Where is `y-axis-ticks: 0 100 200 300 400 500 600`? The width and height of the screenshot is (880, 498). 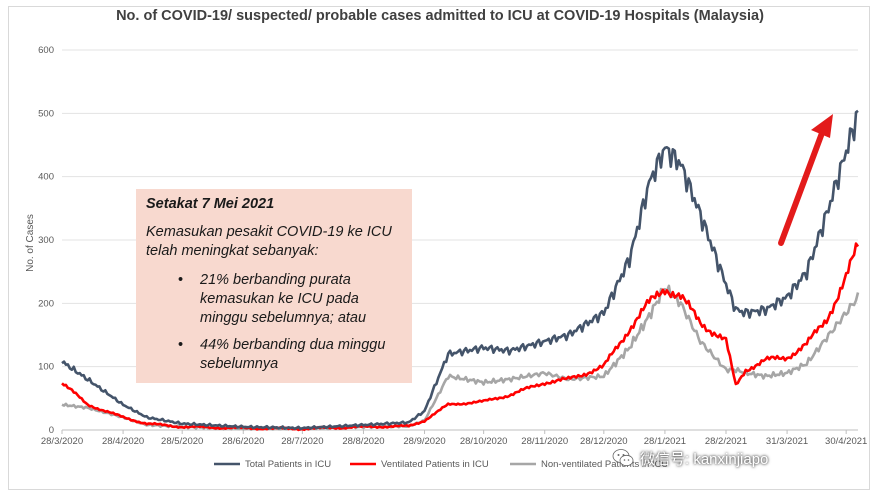 y-axis-ticks: 0 100 200 300 400 500 600 is located at coordinates (46, 240).